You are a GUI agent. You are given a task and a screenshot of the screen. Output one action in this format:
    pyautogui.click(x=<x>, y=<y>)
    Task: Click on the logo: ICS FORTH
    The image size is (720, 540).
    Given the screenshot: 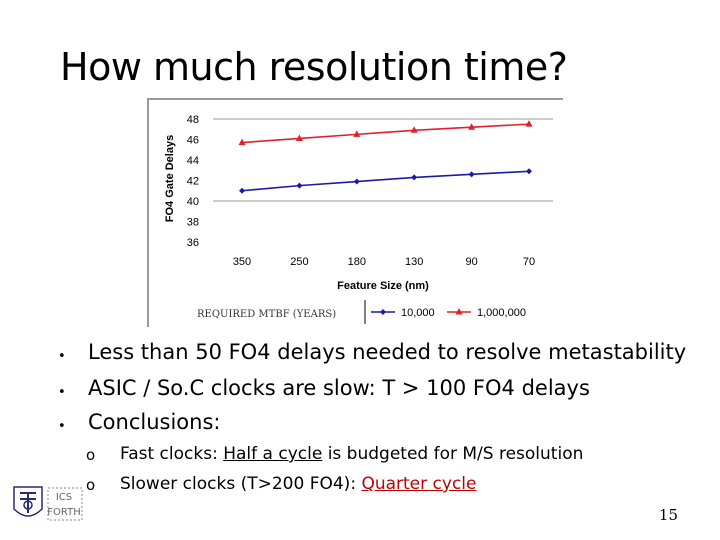 What is the action you would take?
    pyautogui.click(x=50, y=505)
    